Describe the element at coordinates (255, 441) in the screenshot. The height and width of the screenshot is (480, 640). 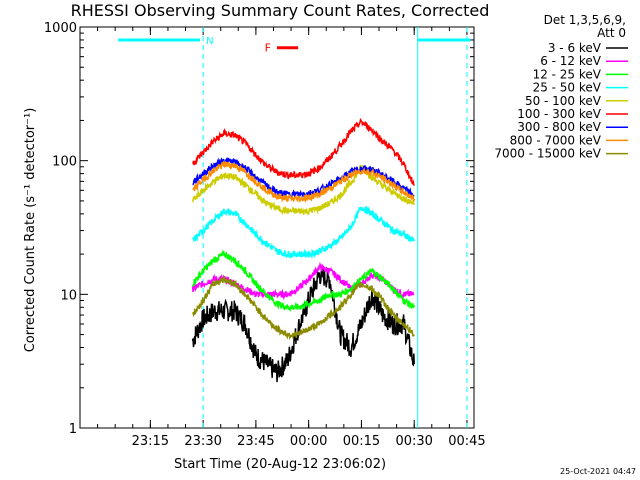
I see `x-tick-label: 23:45` at that location.